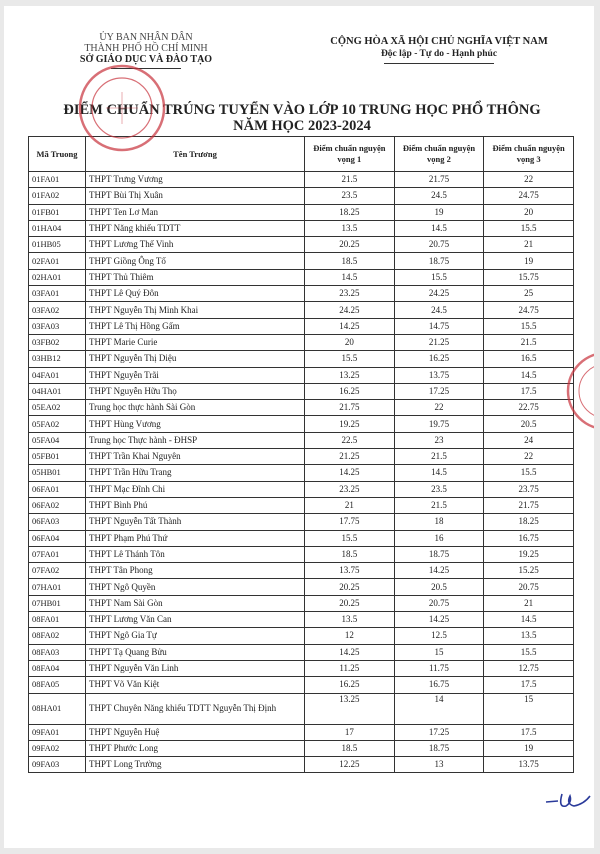 This screenshot has width=600, height=854. What do you see at coordinates (349, 179) in the screenshot?
I see `score-nv1: 21.5` at bounding box center [349, 179].